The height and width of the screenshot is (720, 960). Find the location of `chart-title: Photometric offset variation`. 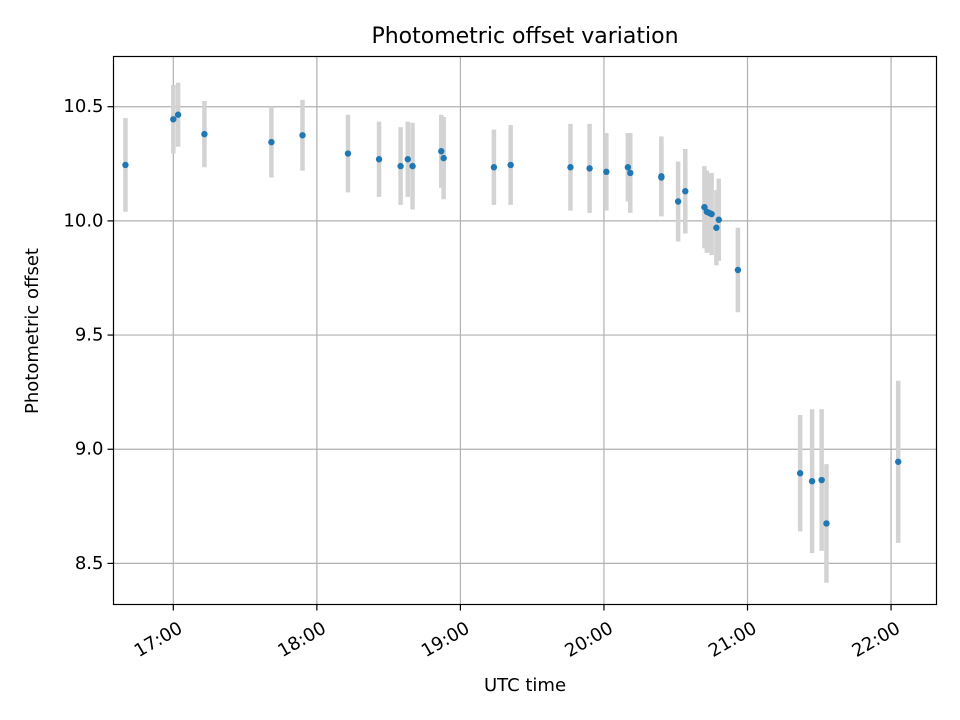

chart-title: Photometric offset variation is located at coordinates (524, 36).